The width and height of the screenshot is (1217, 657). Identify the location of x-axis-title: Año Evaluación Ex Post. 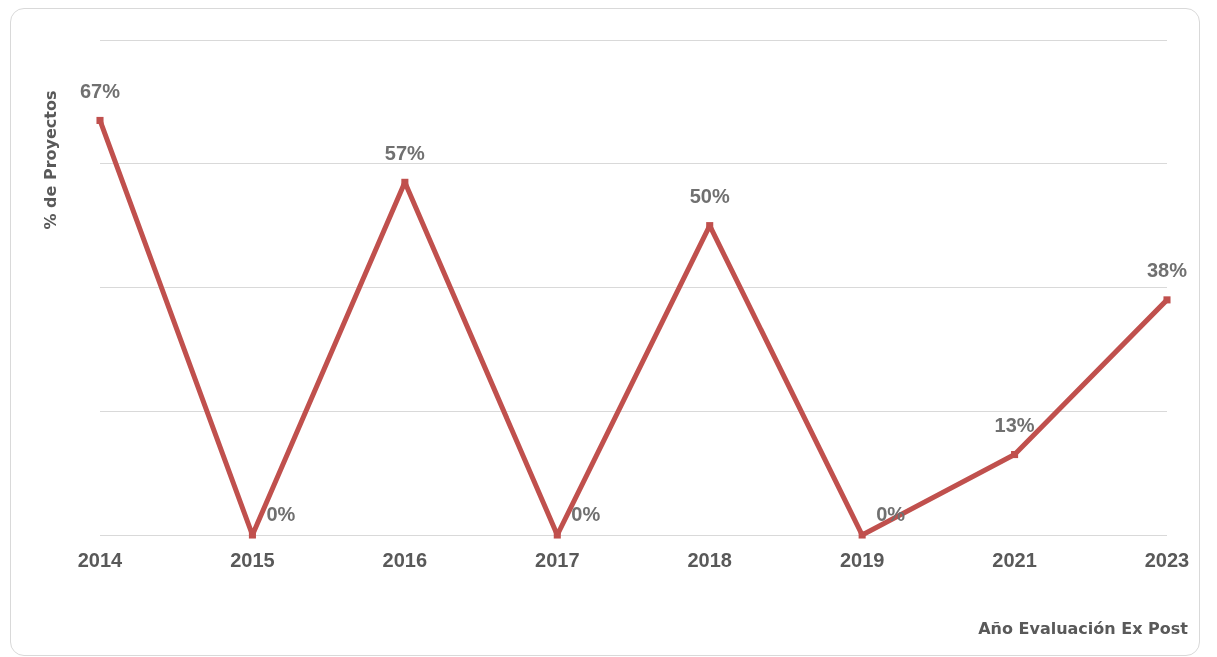
(1083, 629).